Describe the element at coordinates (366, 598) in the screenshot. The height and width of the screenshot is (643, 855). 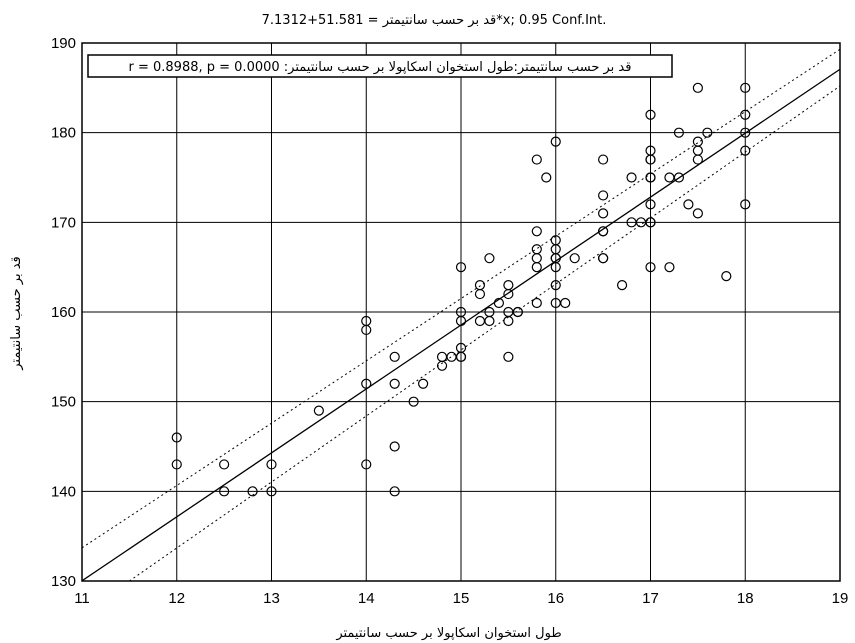
I see `x-tick-label: 14` at that location.